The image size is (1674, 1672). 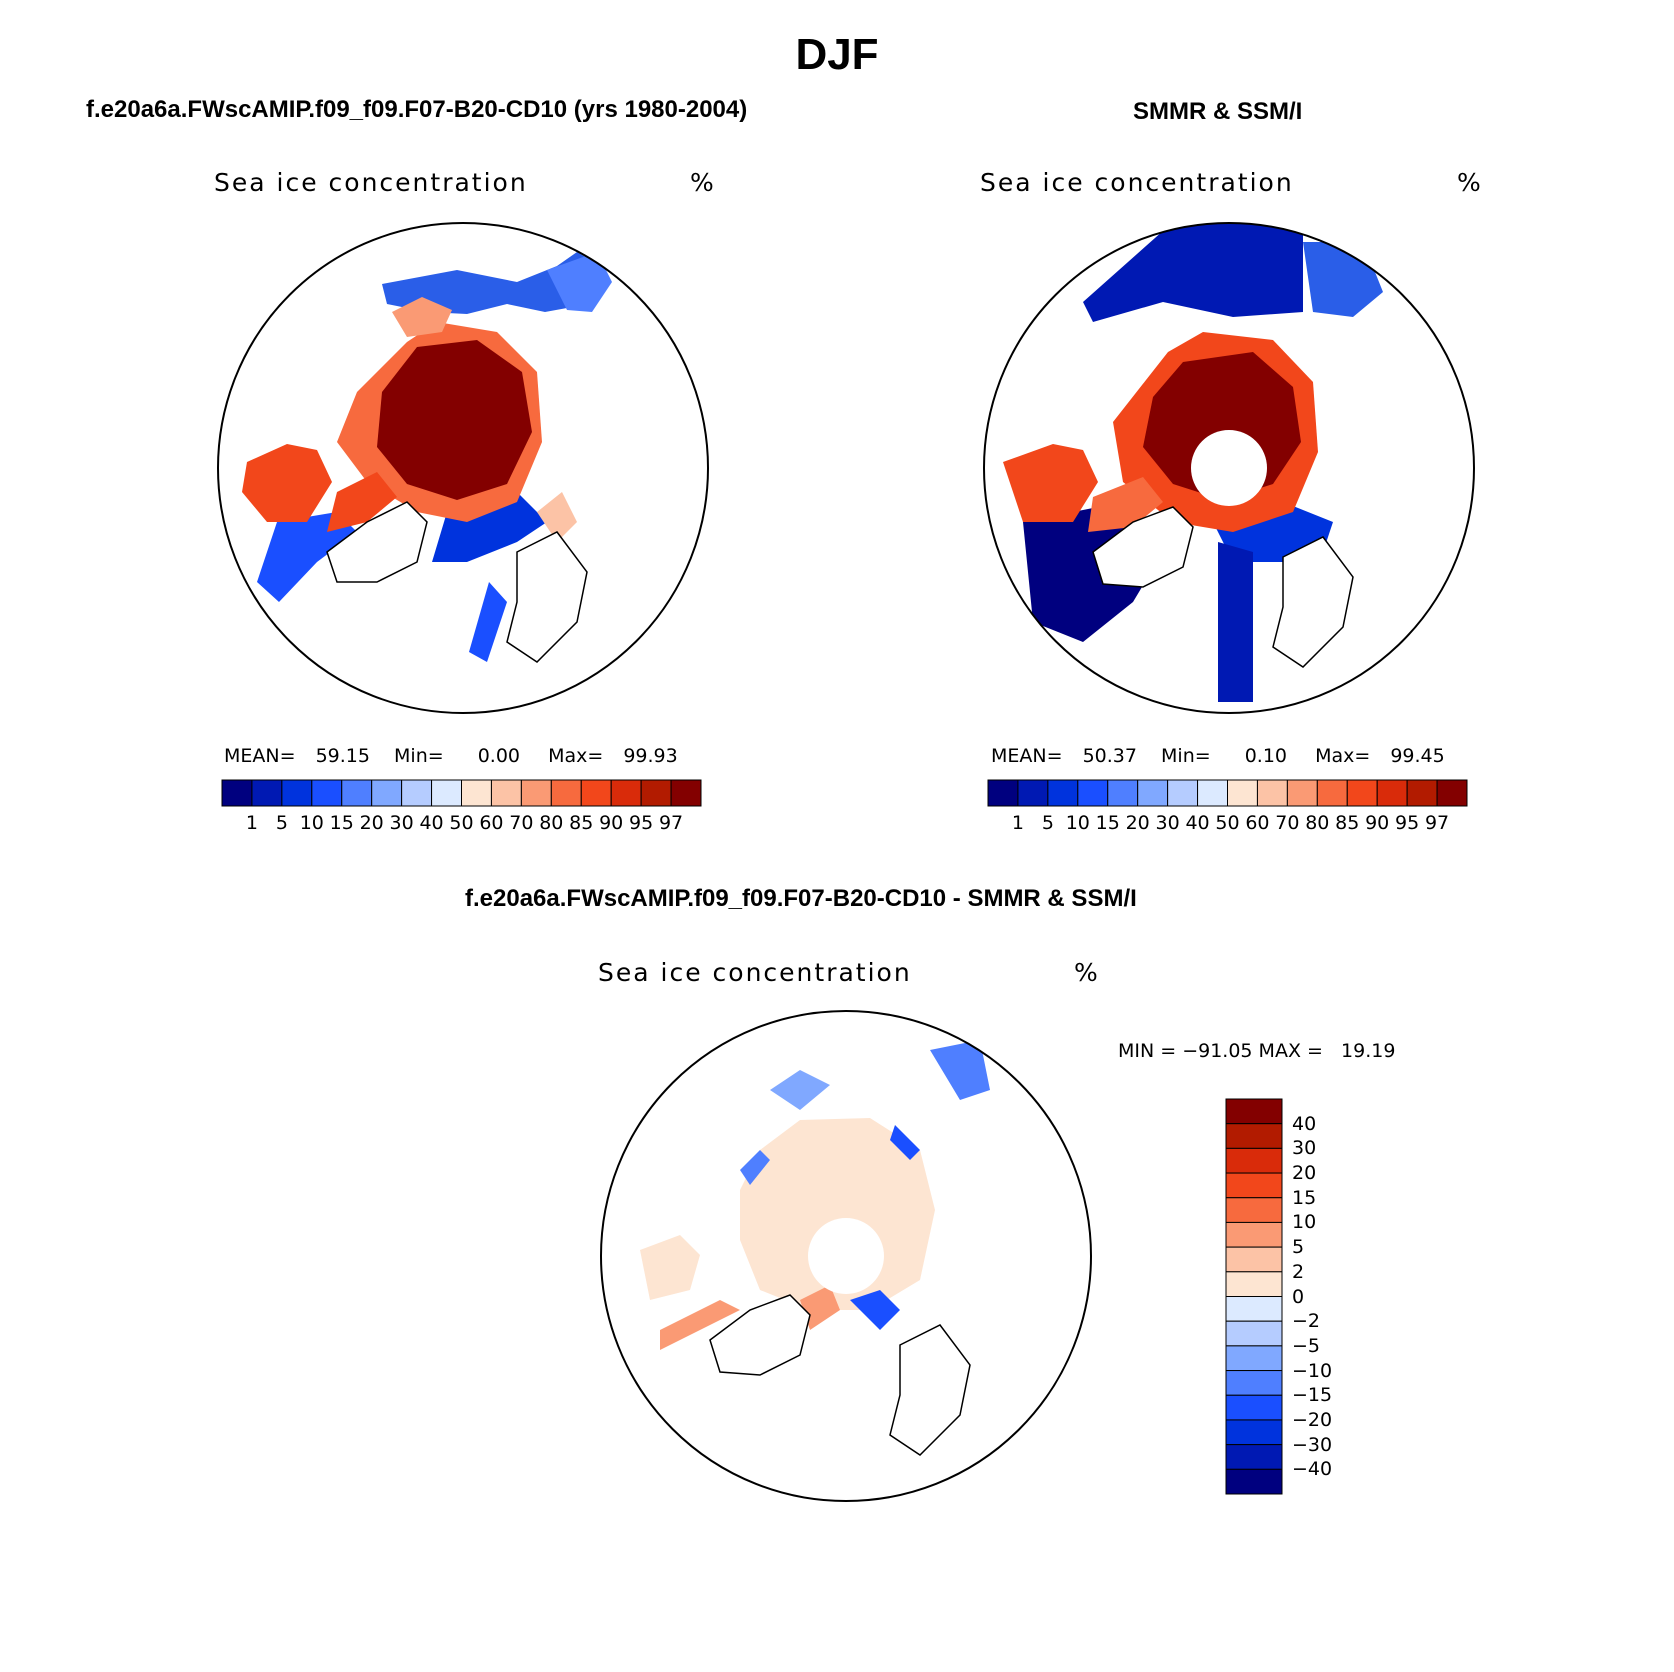 I want to click on colorbar-tick-label: −2, so click(x=1306, y=1321).